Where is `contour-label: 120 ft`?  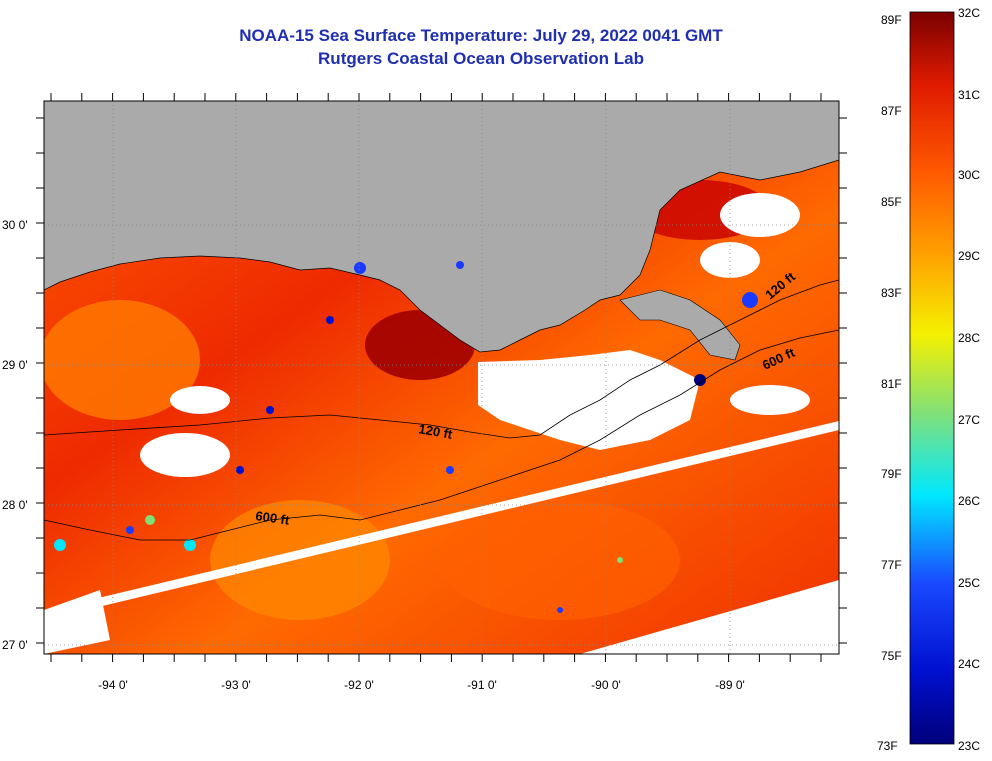
contour-label: 120 ft is located at coordinates (435, 431).